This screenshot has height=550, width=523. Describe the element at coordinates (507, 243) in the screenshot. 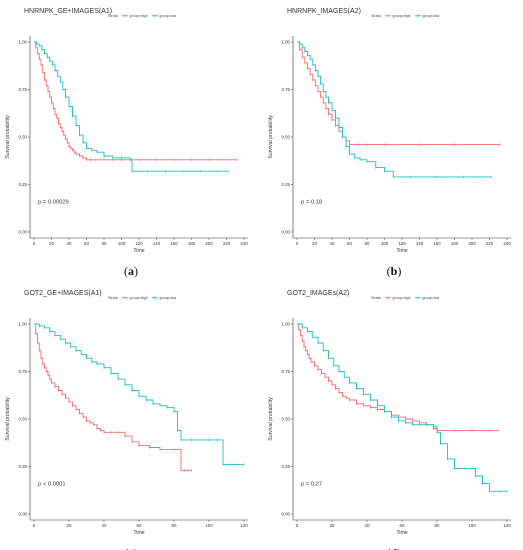

I see `x-tick-label-12: 240` at that location.